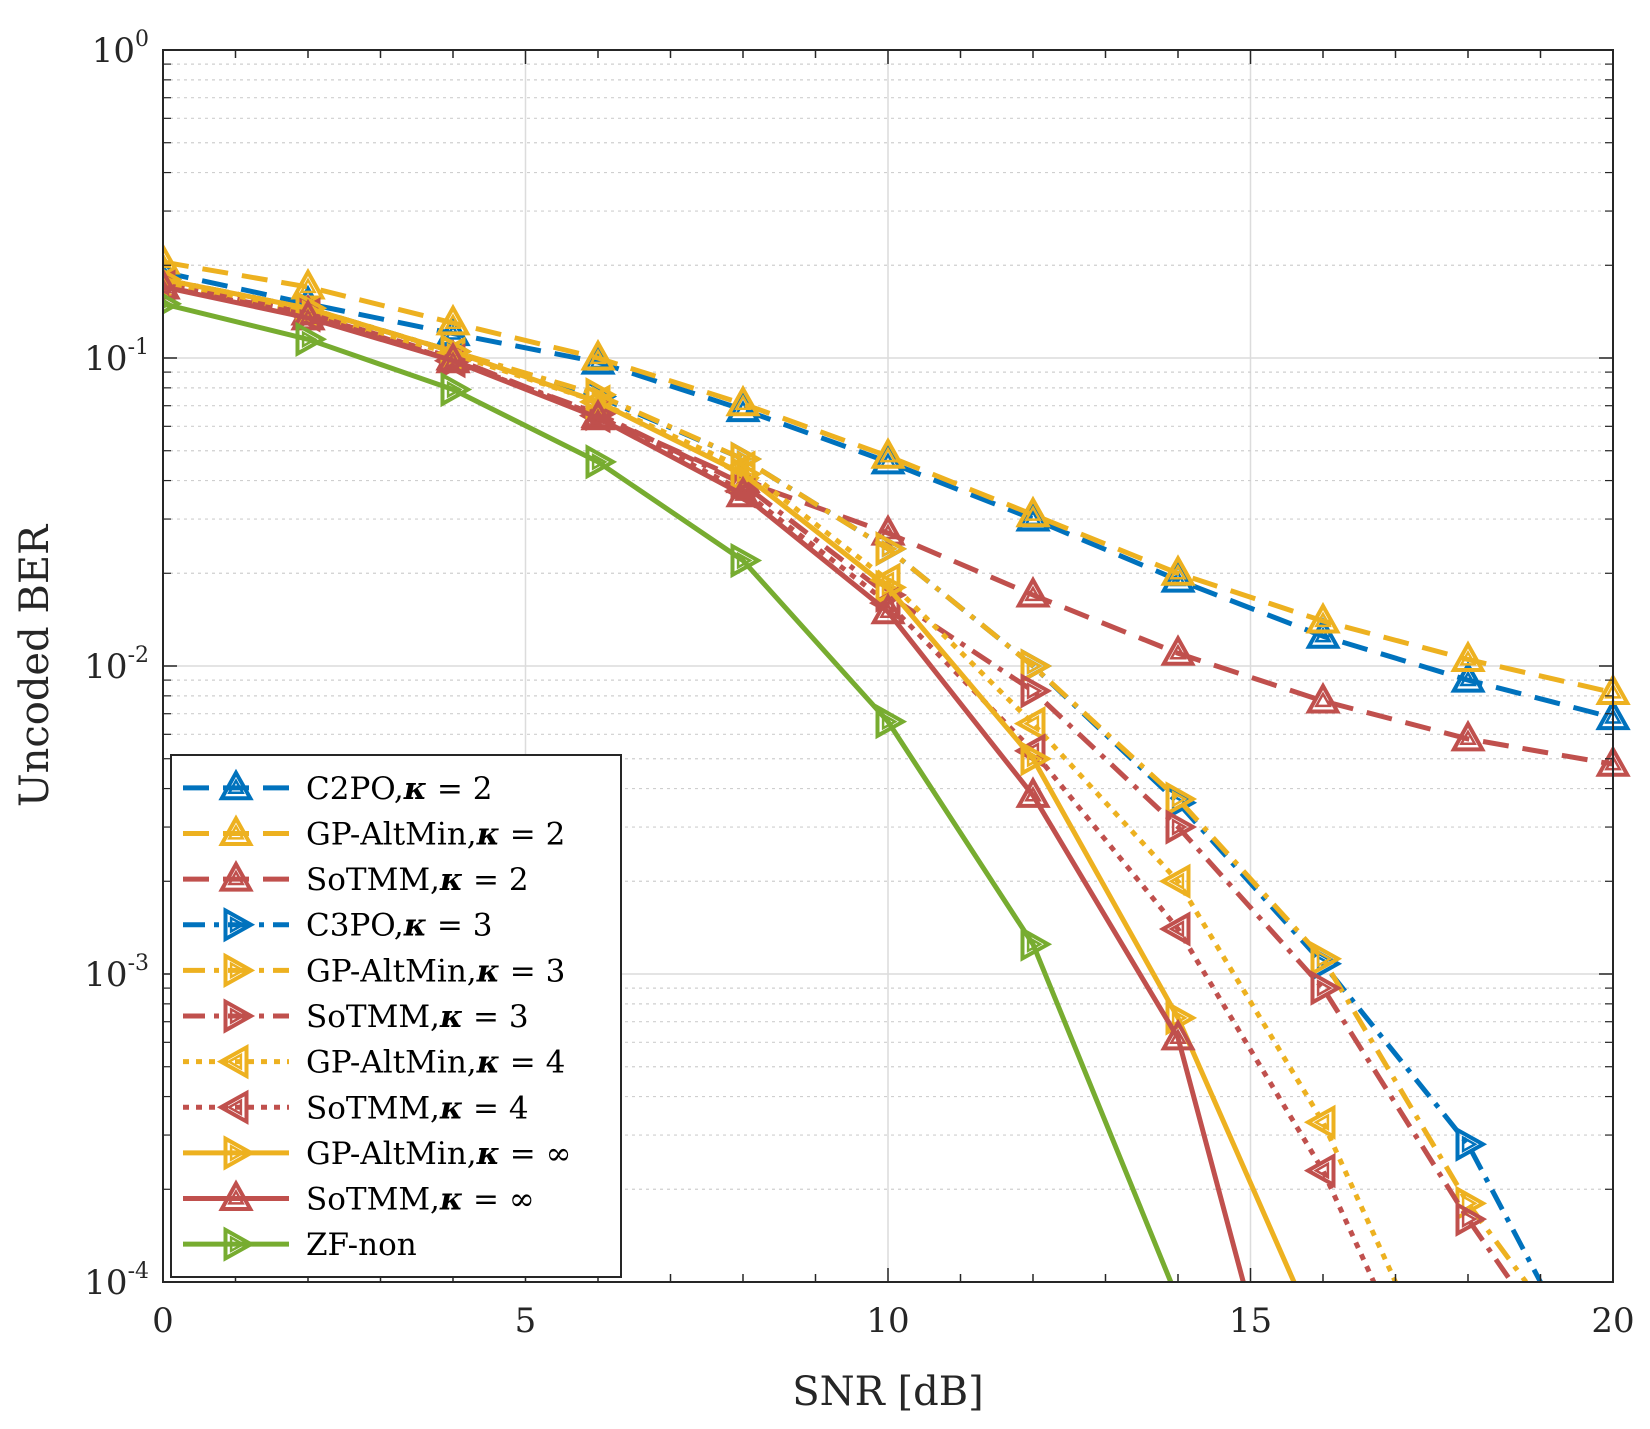 The image size is (1650, 1429). What do you see at coordinates (35, 665) in the screenshot?
I see `y-axis-label: Uncoded BER` at bounding box center [35, 665].